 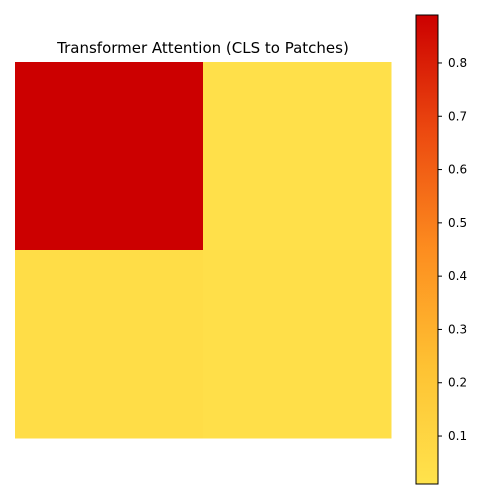 What do you see at coordinates (452, 249) in the screenshot?
I see `colorbar-ticks: 0.1 0.2 0.3 0.4 0.5 0.6 0.7 0.8` at bounding box center [452, 249].